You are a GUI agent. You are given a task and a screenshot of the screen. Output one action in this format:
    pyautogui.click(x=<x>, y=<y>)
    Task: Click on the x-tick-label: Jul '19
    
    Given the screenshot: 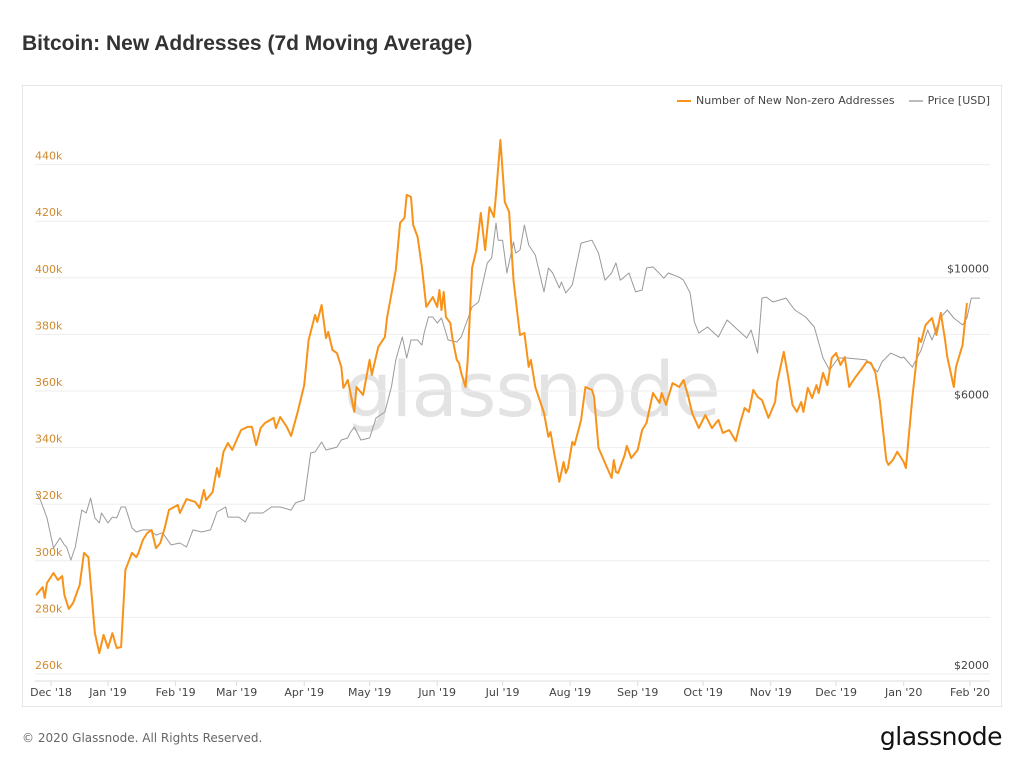 What is the action you would take?
    pyautogui.click(x=502, y=692)
    